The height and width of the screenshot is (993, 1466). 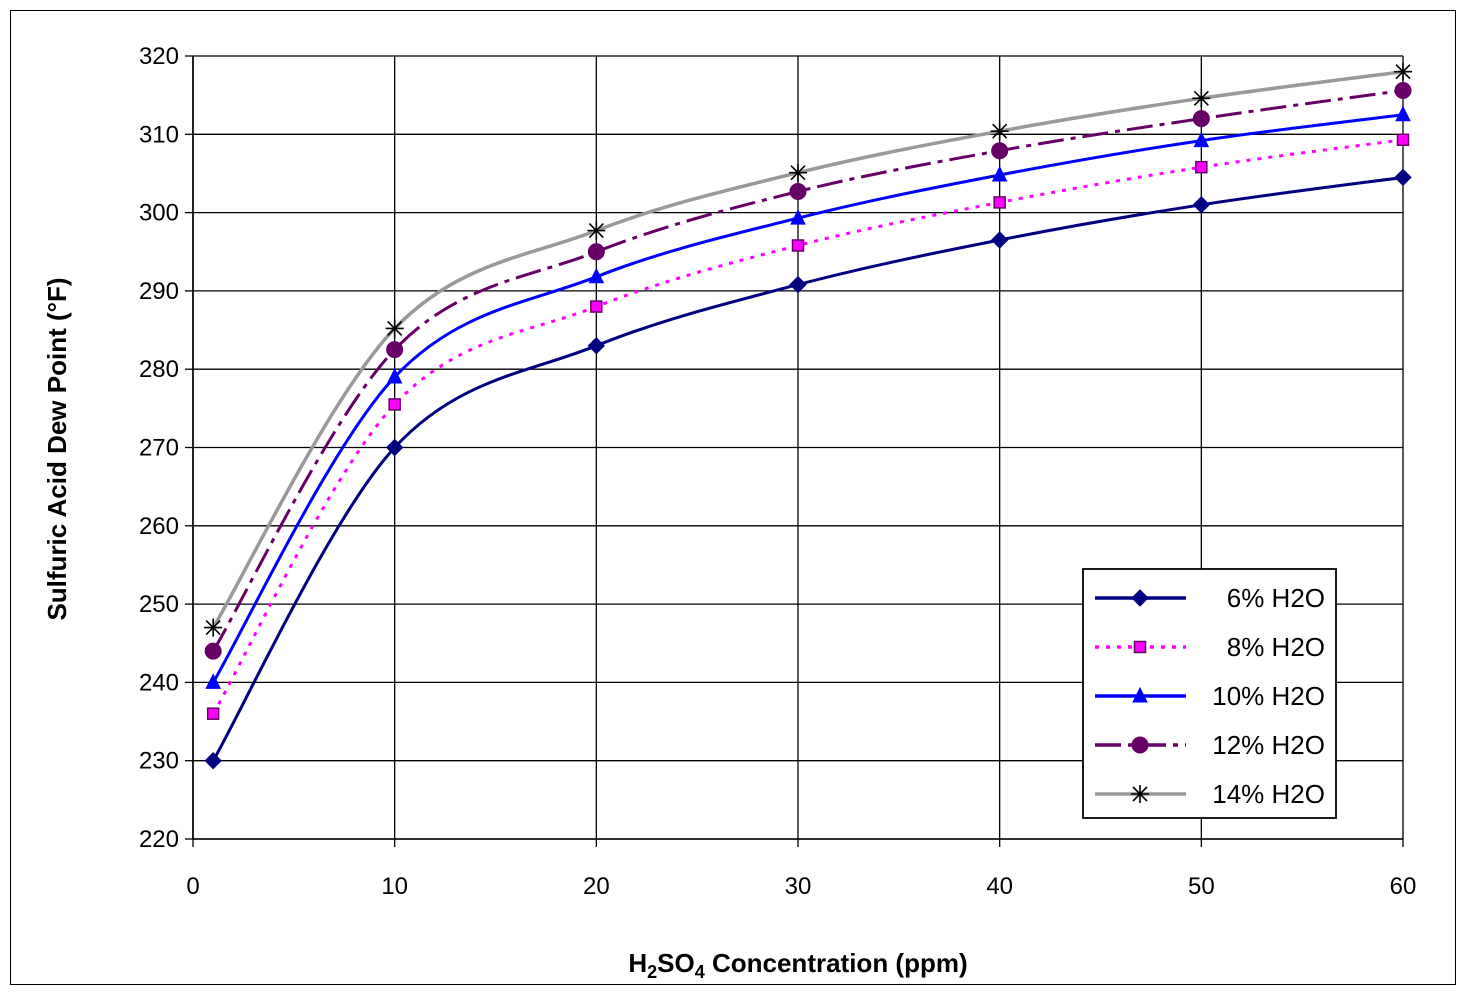 What do you see at coordinates (596, 886) in the screenshot?
I see `x-tick-label: 20` at bounding box center [596, 886].